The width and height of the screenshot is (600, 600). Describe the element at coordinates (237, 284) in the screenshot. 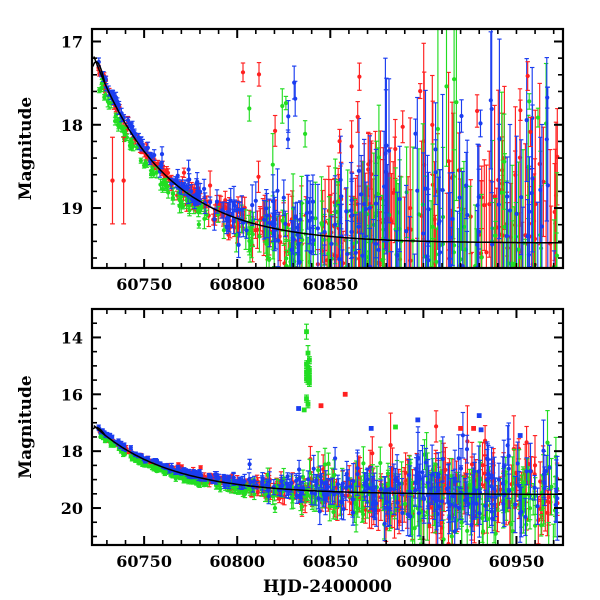

I see `x-tick-label: 60800` at that location.